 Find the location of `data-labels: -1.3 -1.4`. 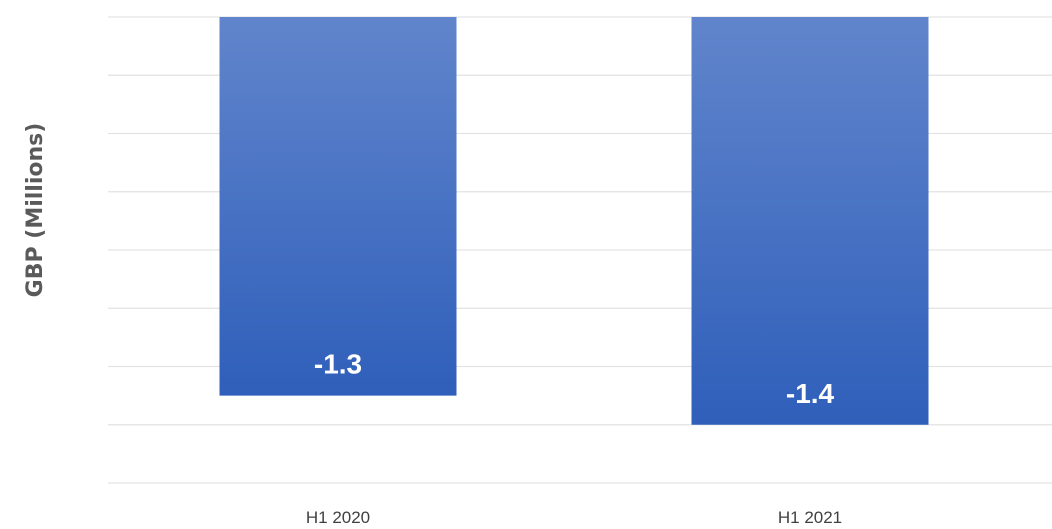

data-labels: -1.3 -1.4 is located at coordinates (574, 379).